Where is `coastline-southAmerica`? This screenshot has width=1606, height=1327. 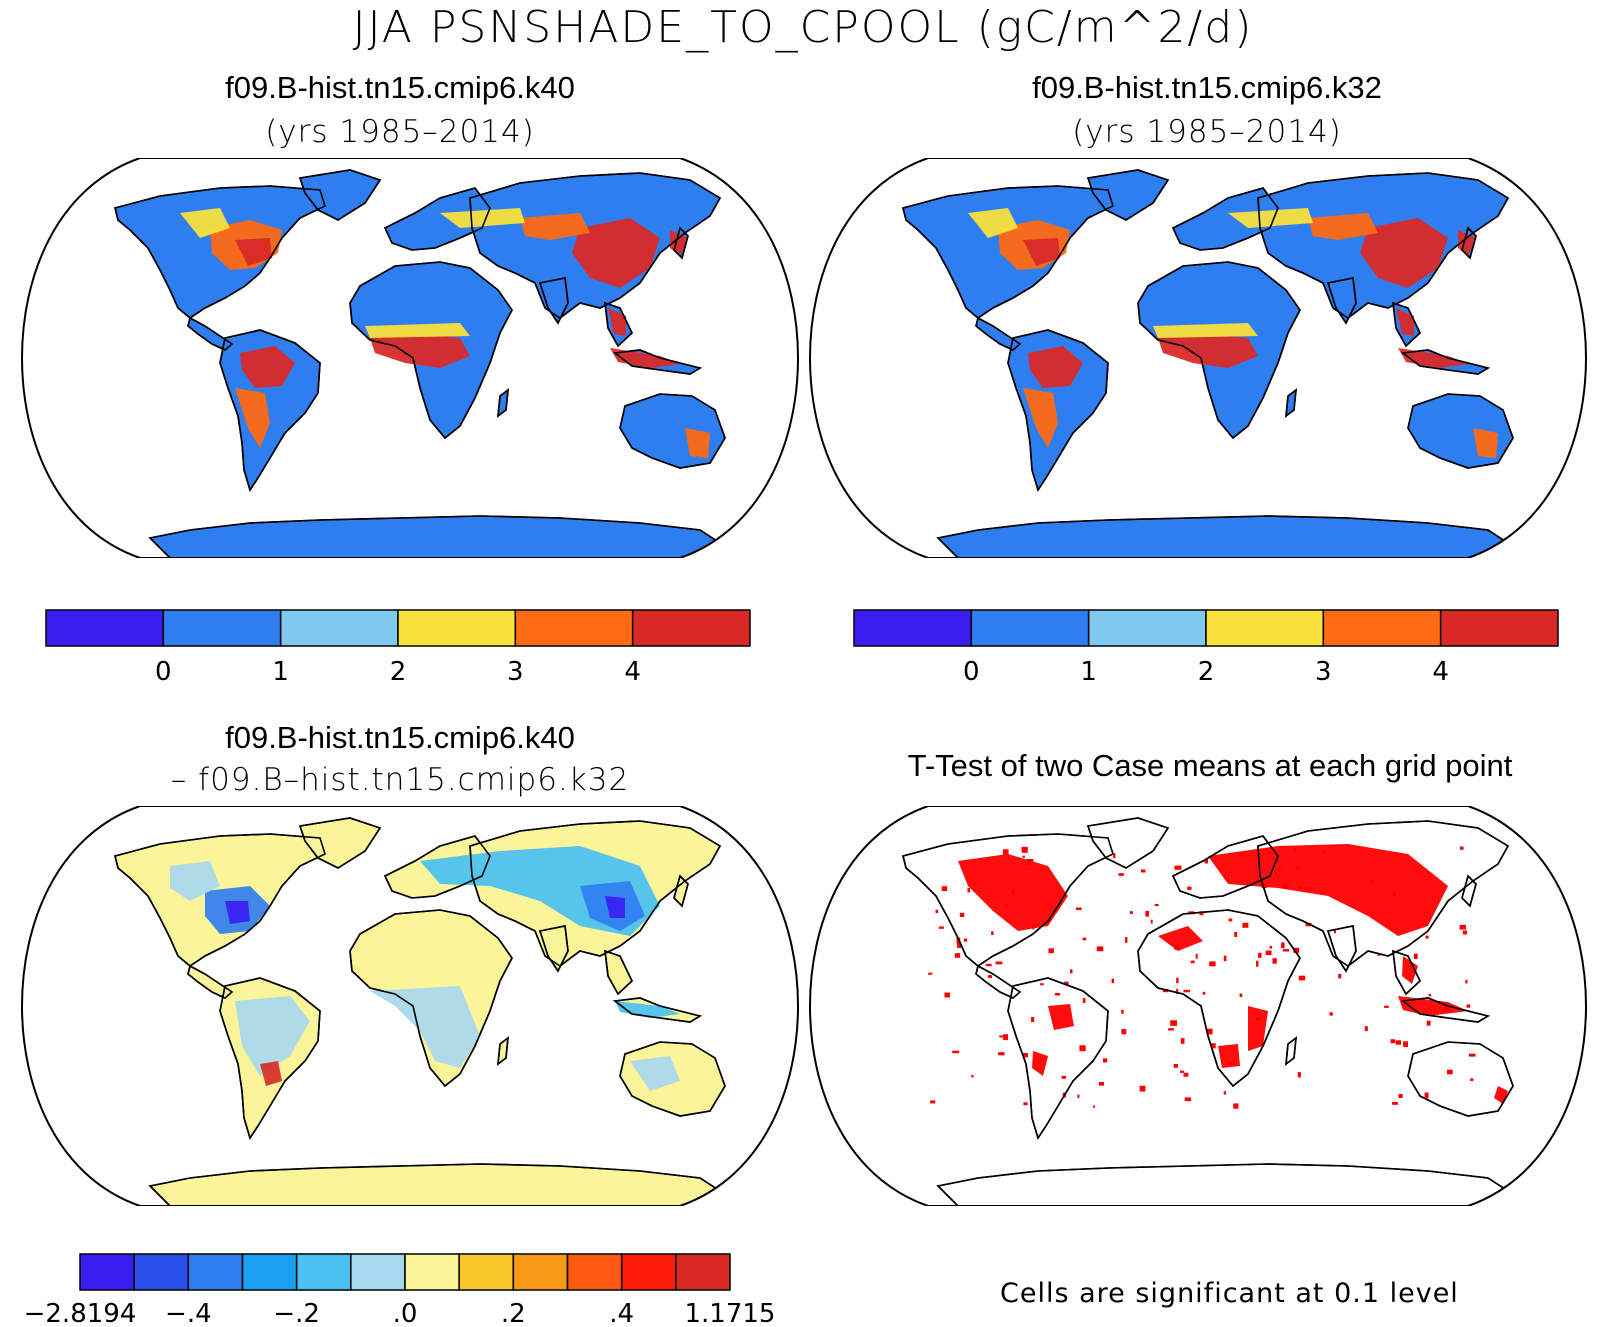
coastline-southAmerica is located at coordinates (270, 410).